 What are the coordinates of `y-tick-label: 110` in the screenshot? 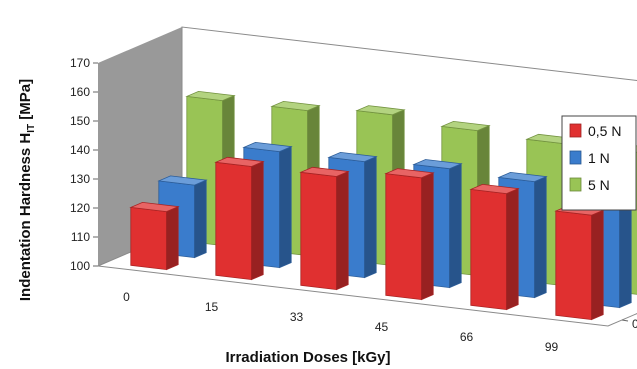 It's located at (80, 237).